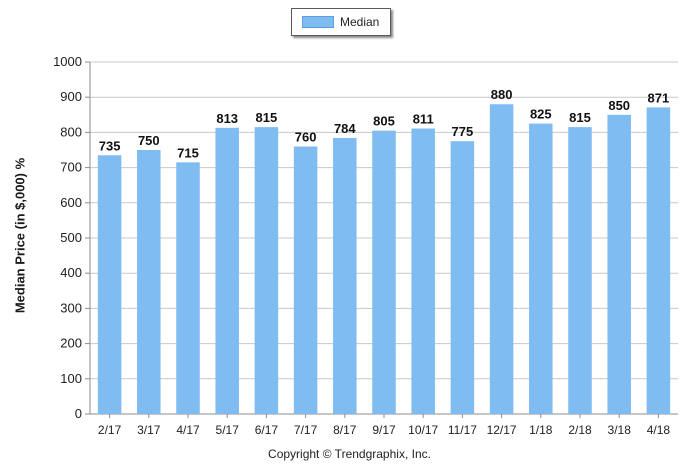 The height and width of the screenshot is (472, 699). What do you see at coordinates (71, 272) in the screenshot?
I see `y-tick-label: 400` at bounding box center [71, 272].